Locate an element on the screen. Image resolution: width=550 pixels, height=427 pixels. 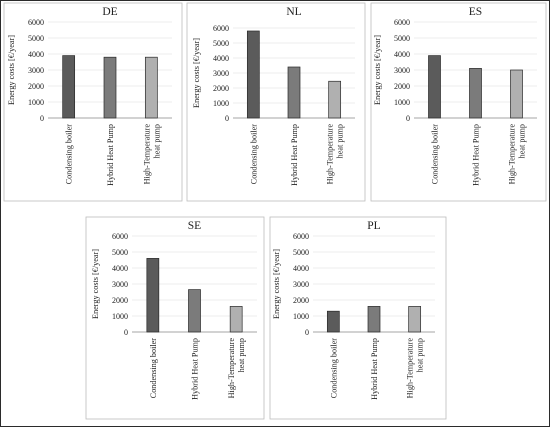
chart-title: ES is located at coordinates (475, 12).